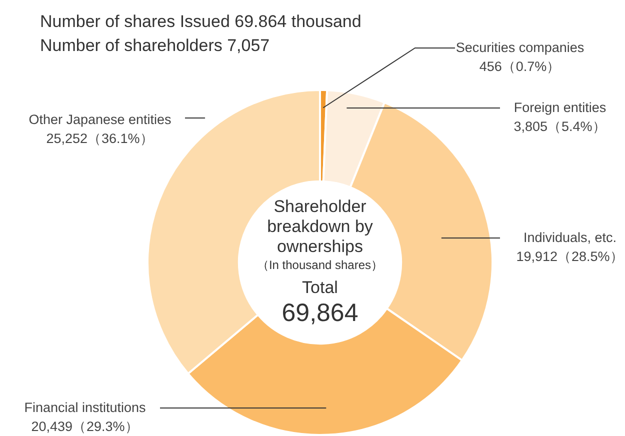 The width and height of the screenshot is (625, 436). What do you see at coordinates (320, 227) in the screenshot?
I see `text: Shareholder breakdown by ownerships` at bounding box center [320, 227].